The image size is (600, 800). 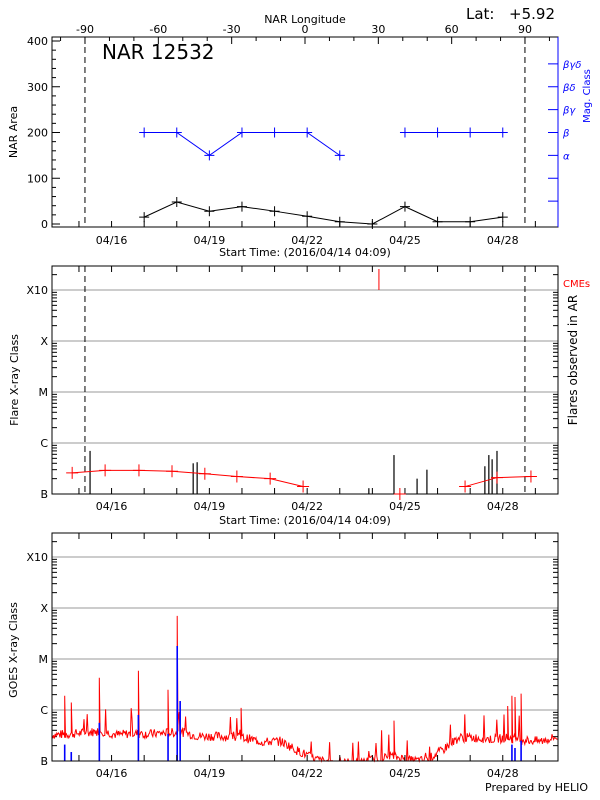 I want to click on y-tick-label: 0, so click(x=44, y=224).